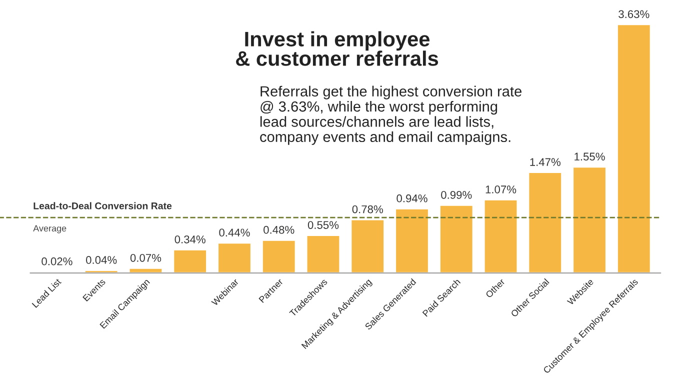 This screenshot has height=390, width=674. I want to click on text: Invest in employee & customer referrals, so click(337, 48).